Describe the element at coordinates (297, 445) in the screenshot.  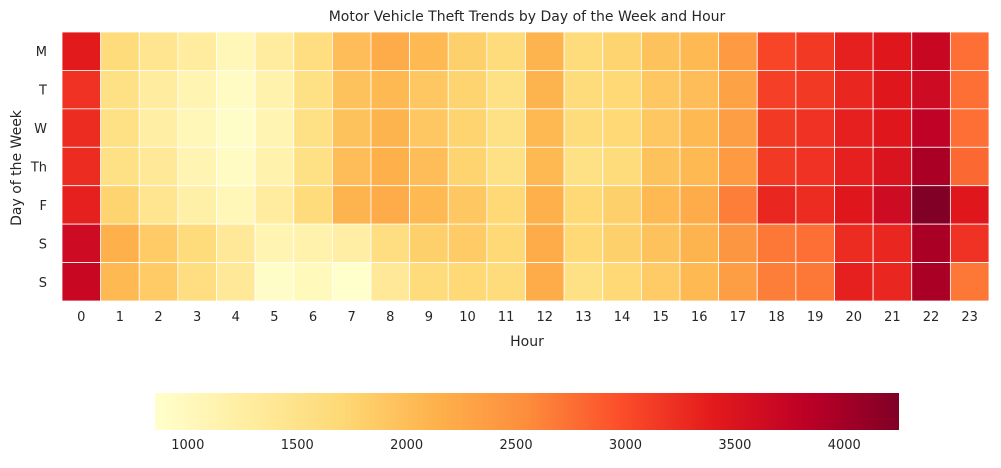
I see `colorbar-tick-label: 1500` at that location.